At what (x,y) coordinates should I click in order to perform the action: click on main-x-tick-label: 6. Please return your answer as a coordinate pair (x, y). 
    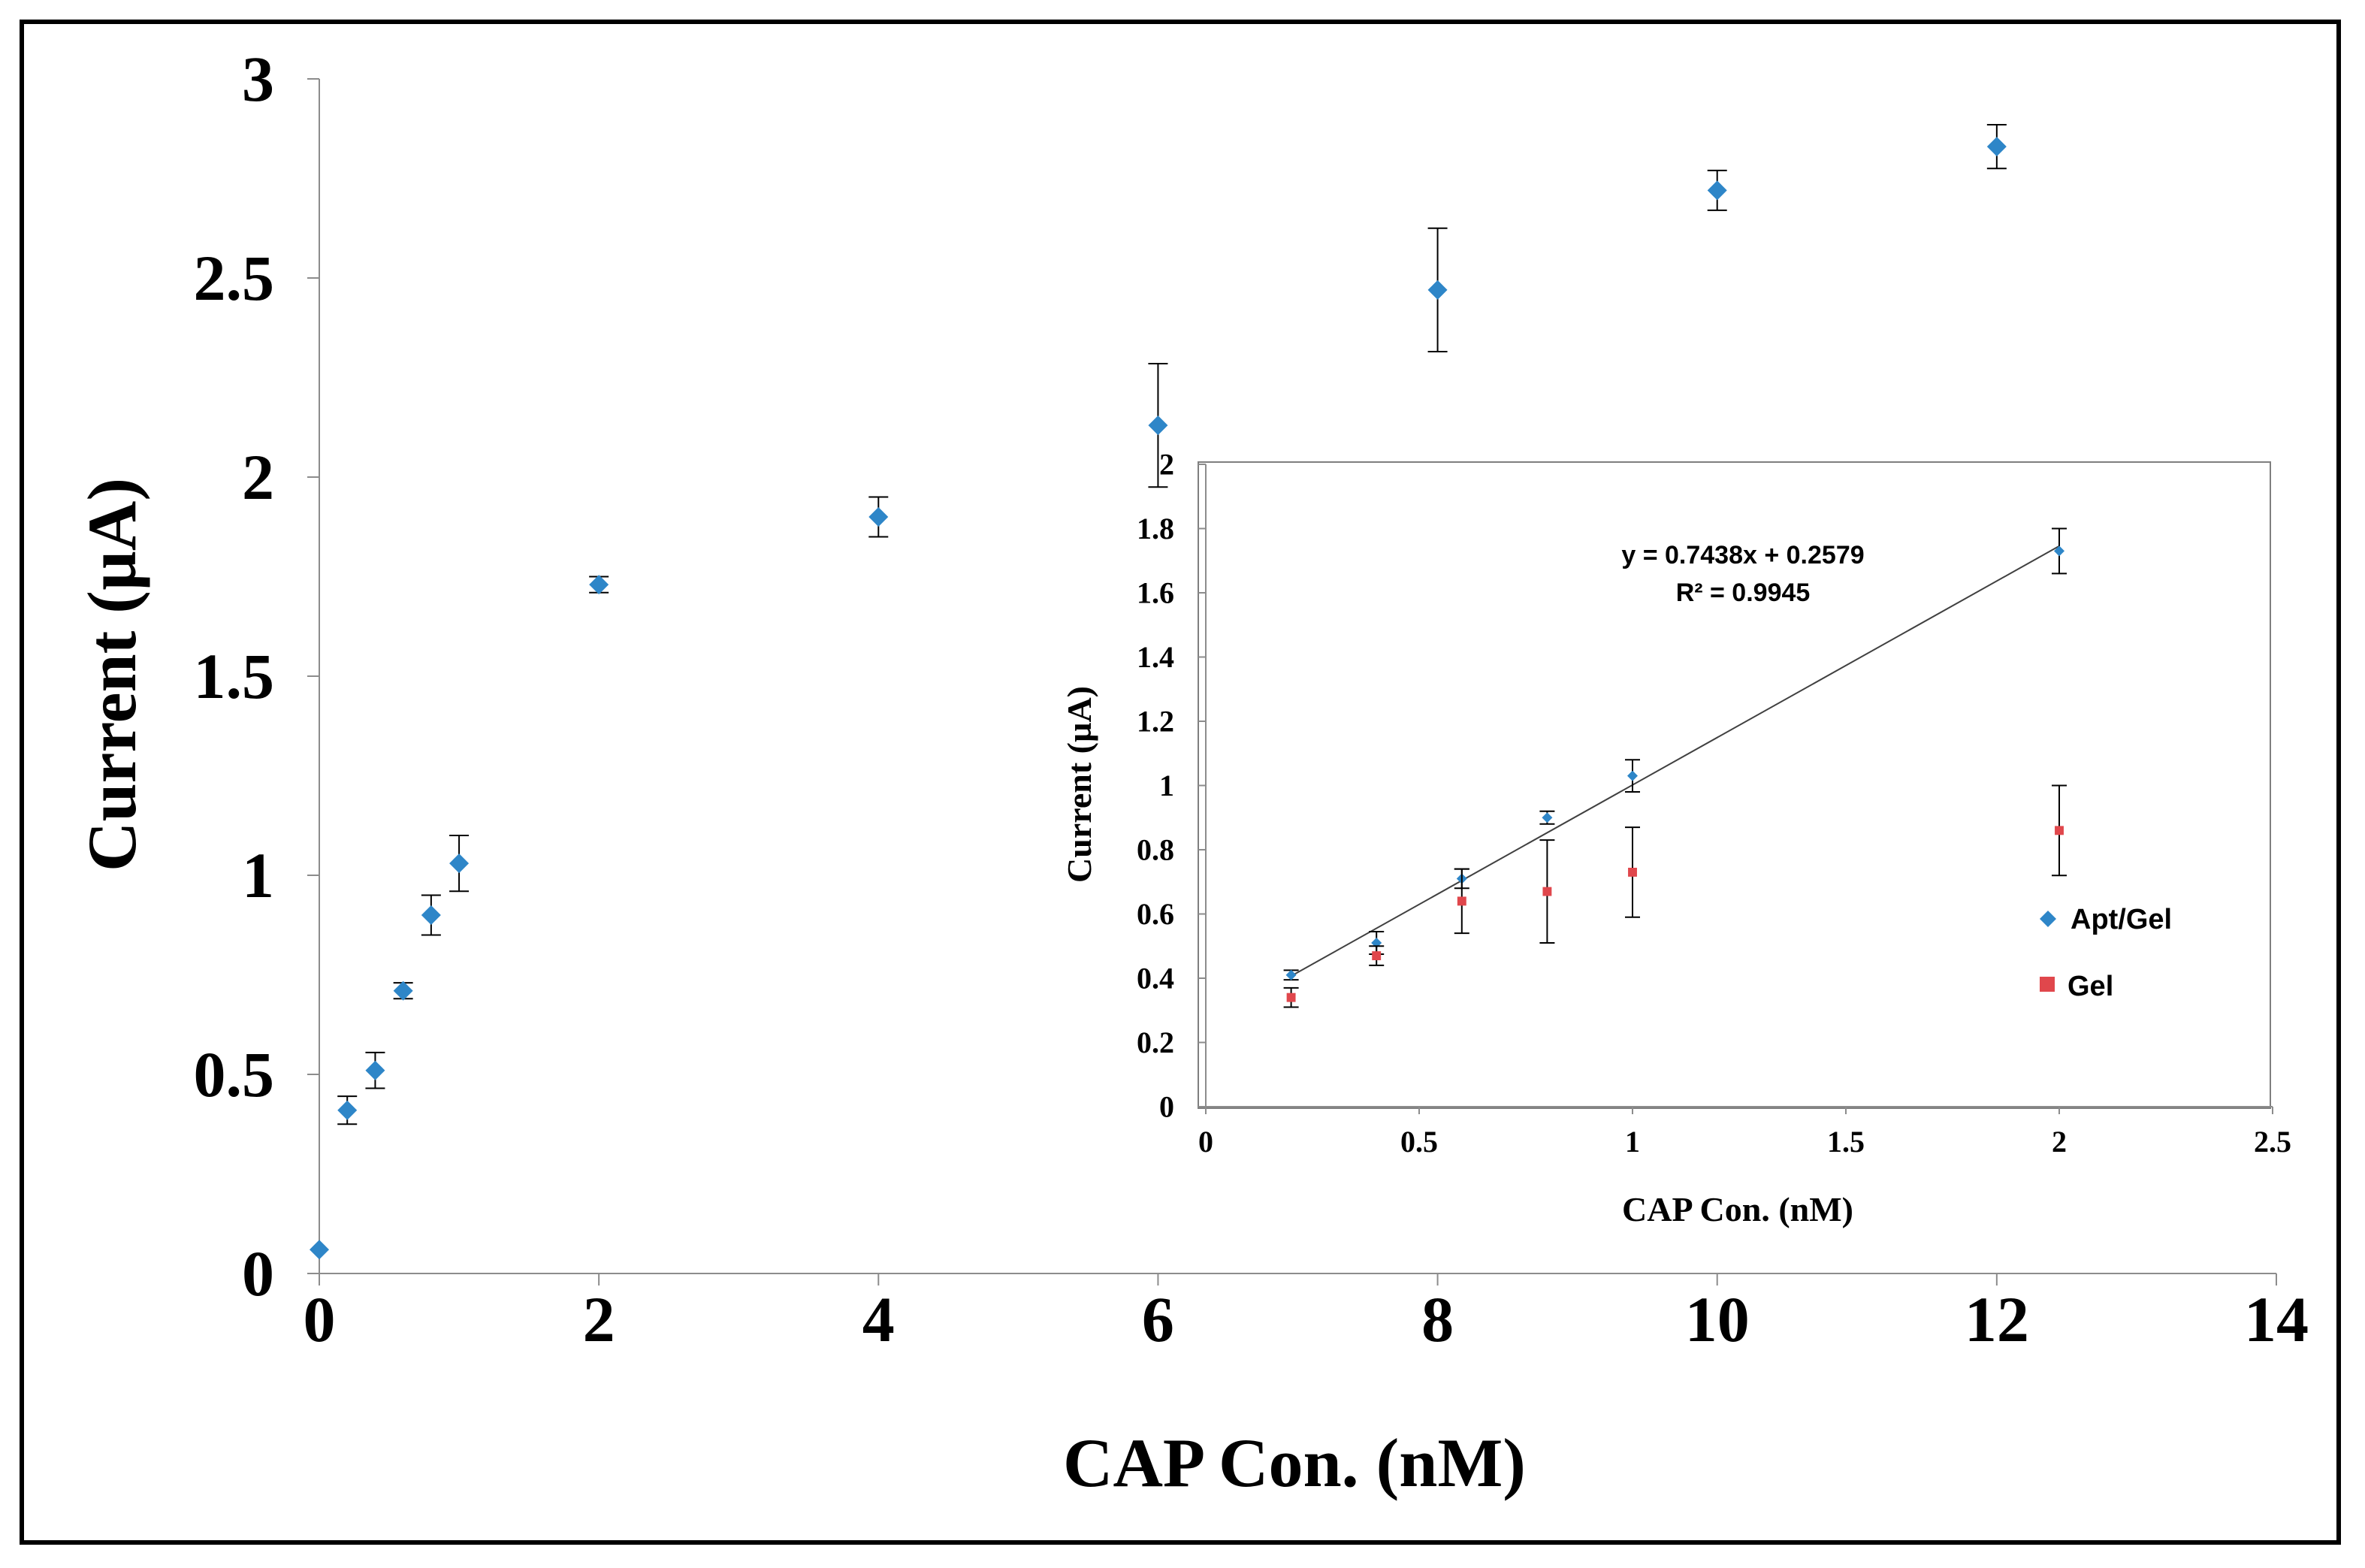
    Looking at the image, I should click on (1158, 1319).